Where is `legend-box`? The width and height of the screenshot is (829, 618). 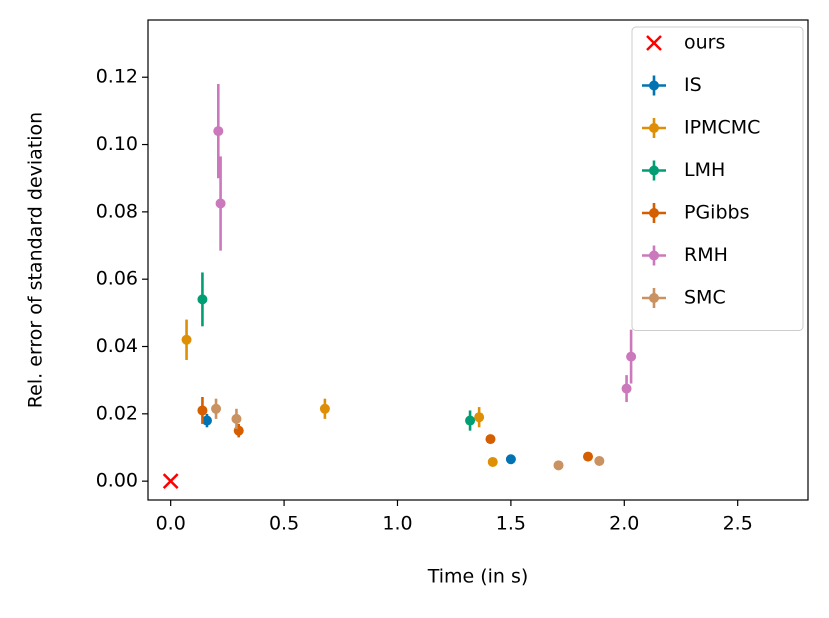 legend-box is located at coordinates (717, 178).